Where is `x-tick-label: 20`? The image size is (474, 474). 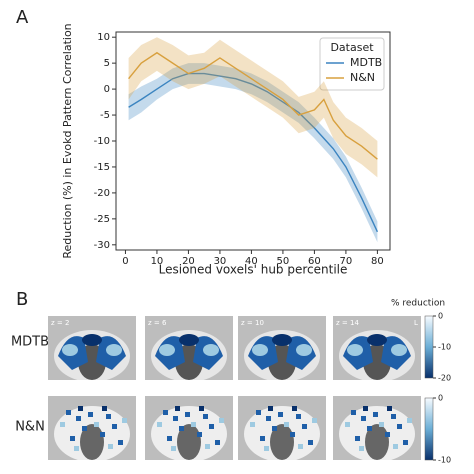
x-tick-label: 20 is located at coordinates (188, 261).